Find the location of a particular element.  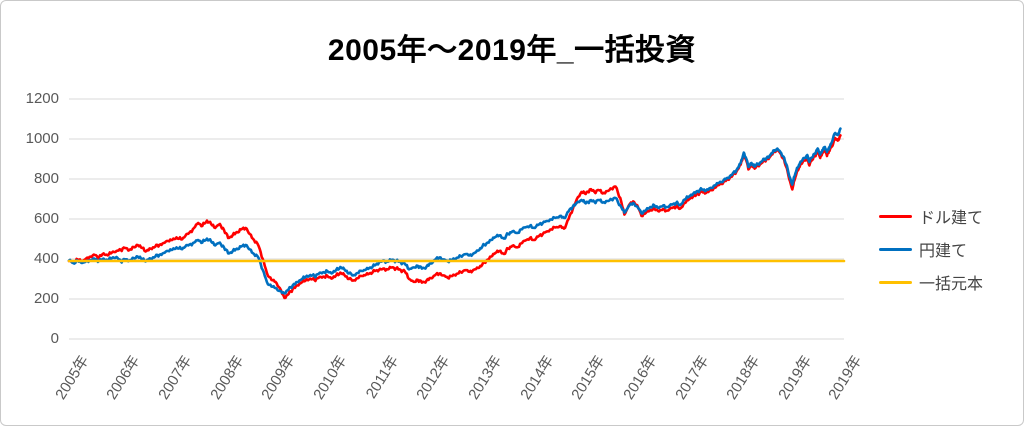

legend-swatch-principal is located at coordinates (895, 282).